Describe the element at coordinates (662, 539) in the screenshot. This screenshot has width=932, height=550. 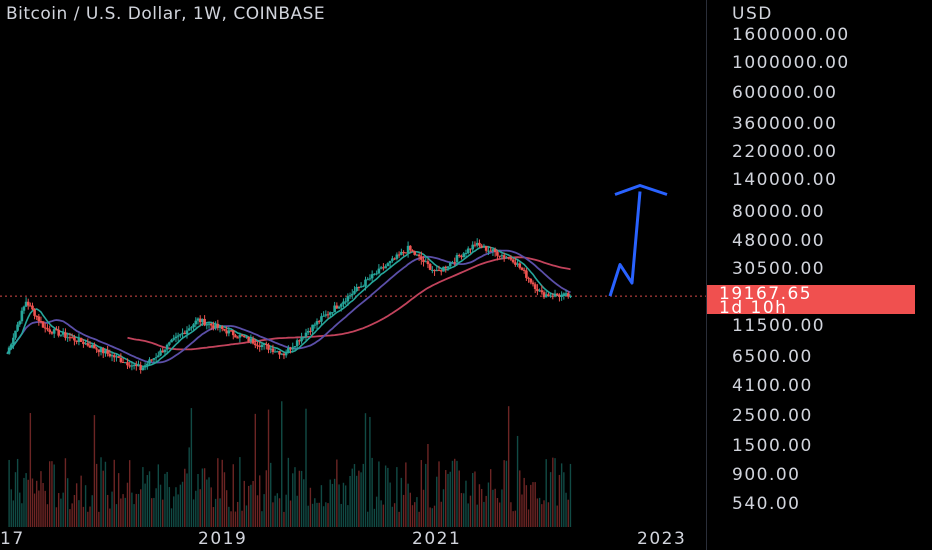
I see `time-label: 2023` at that location.